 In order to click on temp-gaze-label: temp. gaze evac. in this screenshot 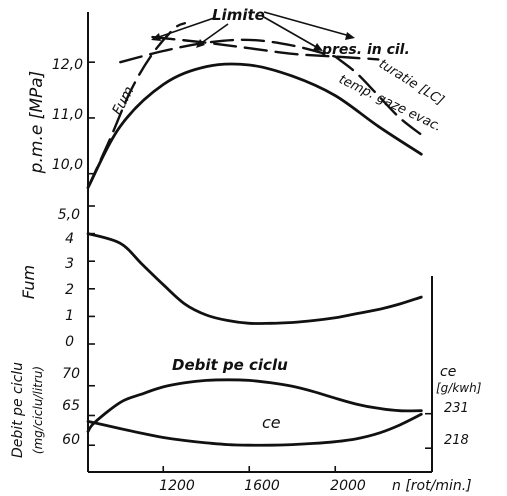, I will do `click(390, 103)`.